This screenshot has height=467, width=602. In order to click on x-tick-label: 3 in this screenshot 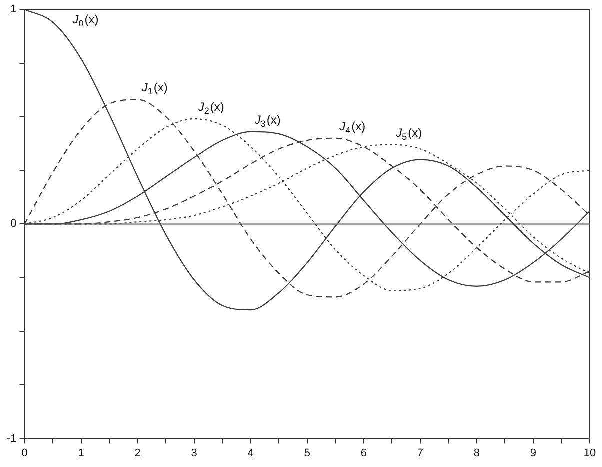, I will do `click(194, 453)`.